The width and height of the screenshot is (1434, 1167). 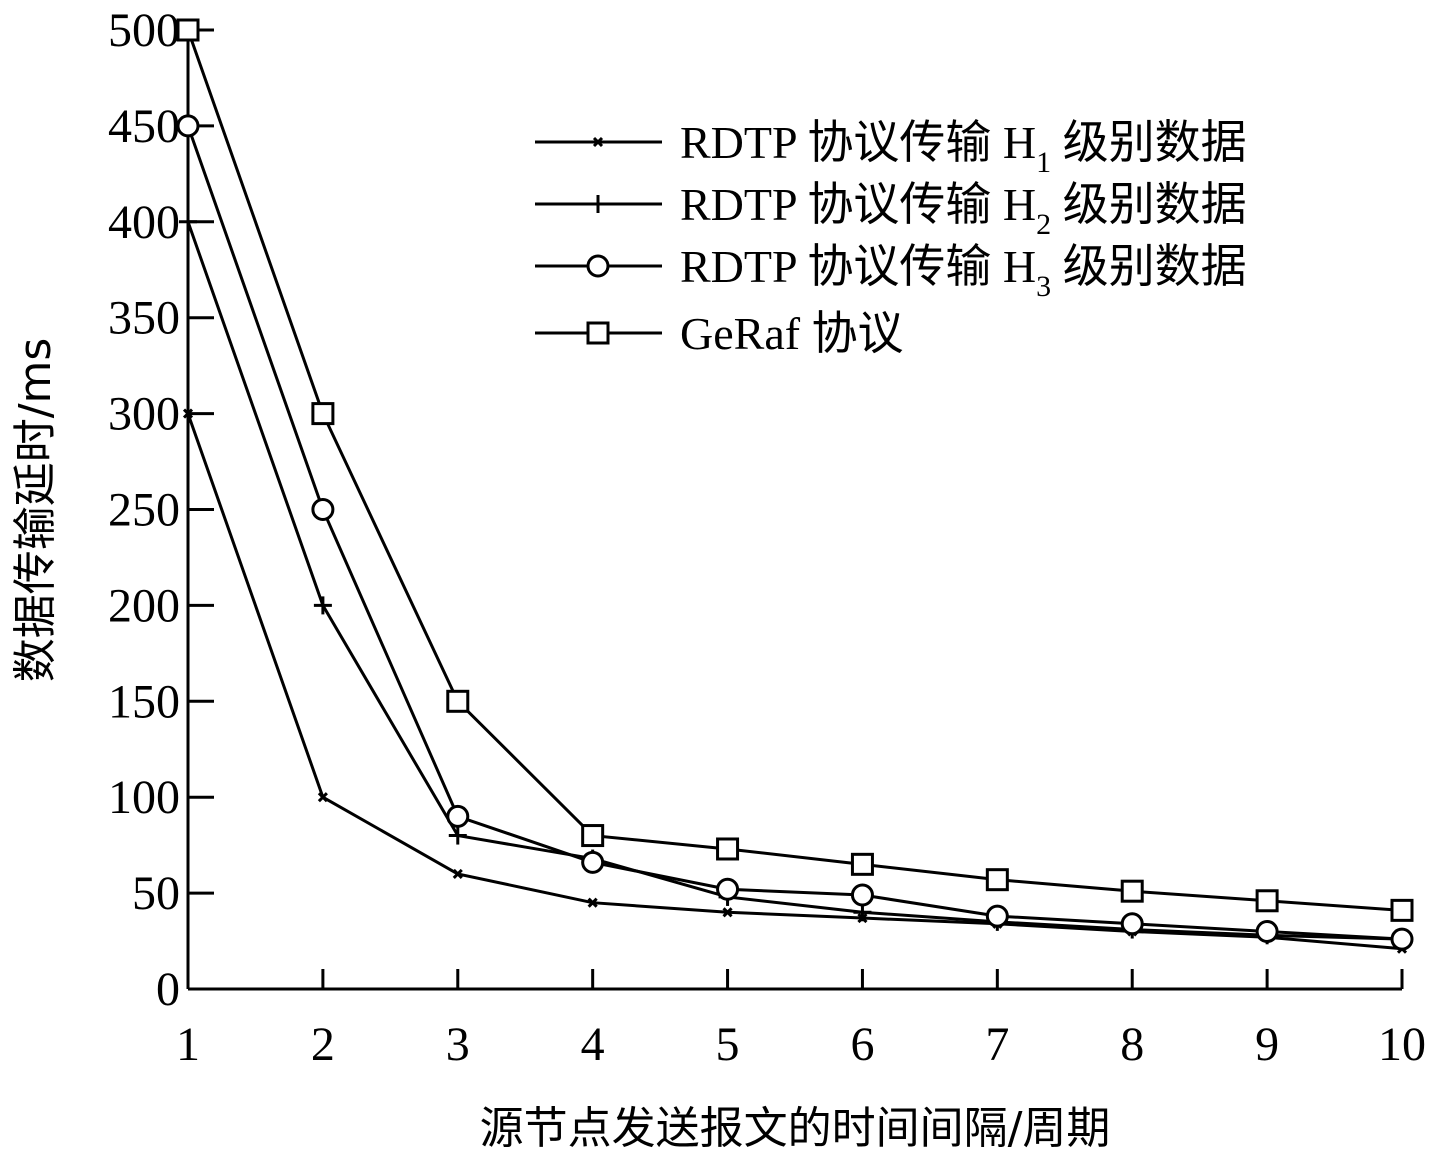 What do you see at coordinates (188, 1044) in the screenshot?
I see `x-tick-label: 1` at bounding box center [188, 1044].